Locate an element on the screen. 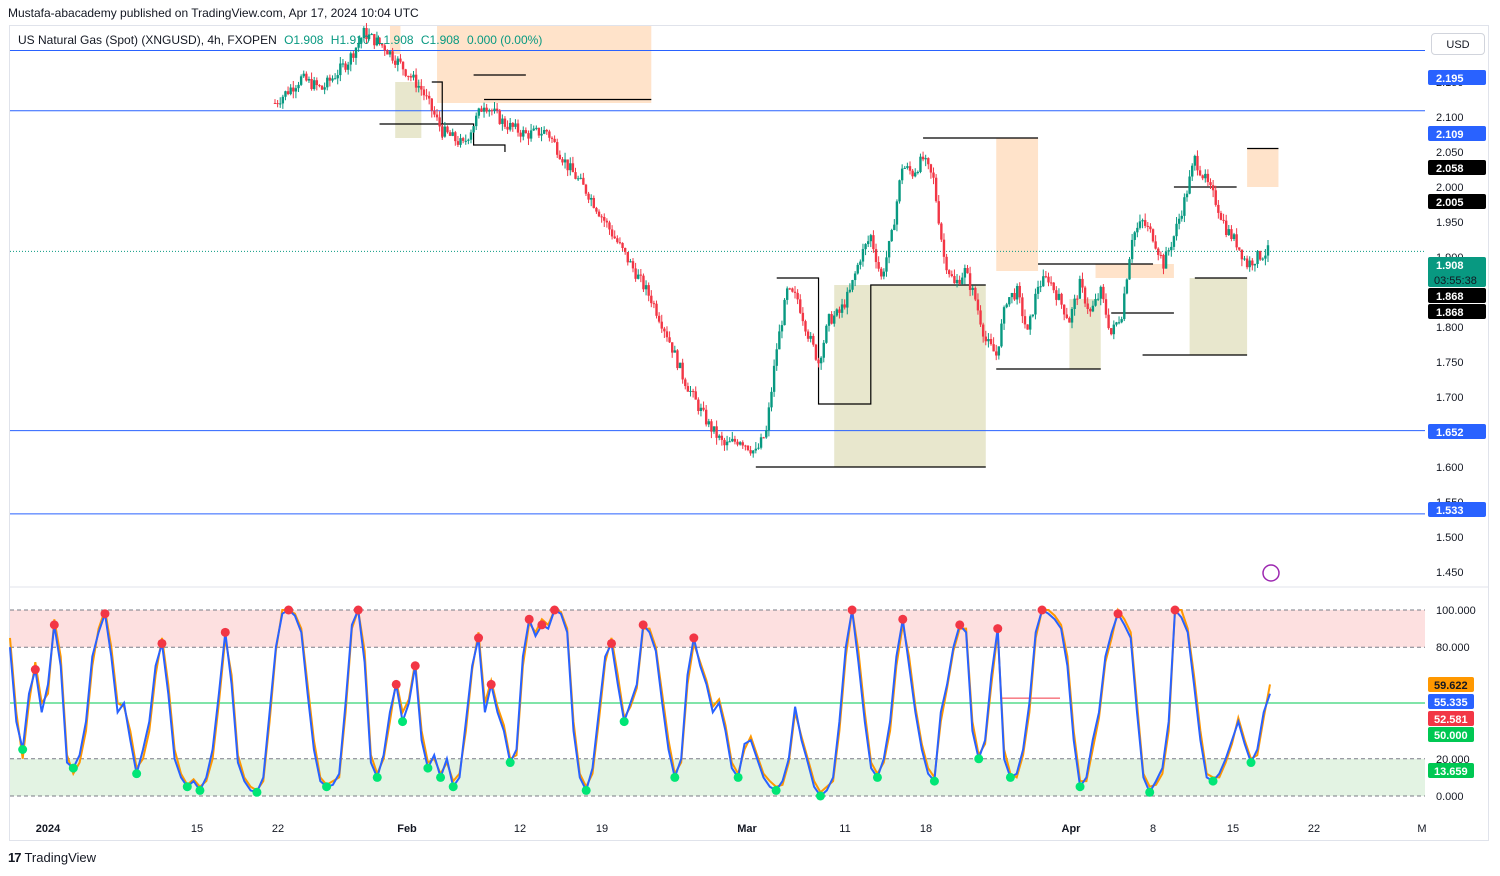 The height and width of the screenshot is (876, 1500). lightning-icon is located at coordinates (1271, 573).